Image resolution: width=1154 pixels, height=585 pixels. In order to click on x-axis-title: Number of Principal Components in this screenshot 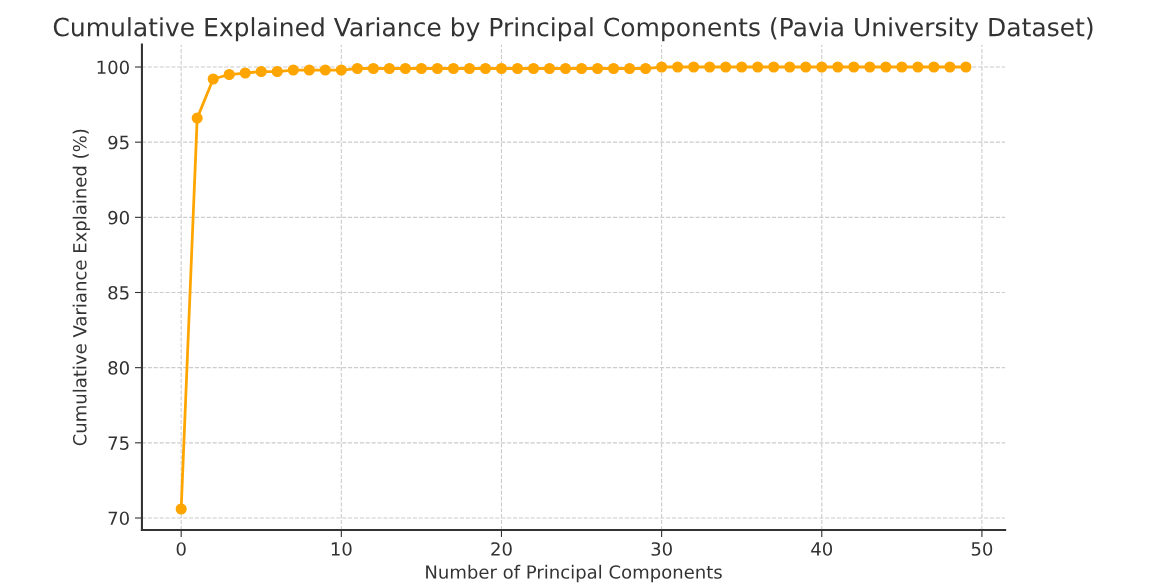, I will do `click(574, 573)`.